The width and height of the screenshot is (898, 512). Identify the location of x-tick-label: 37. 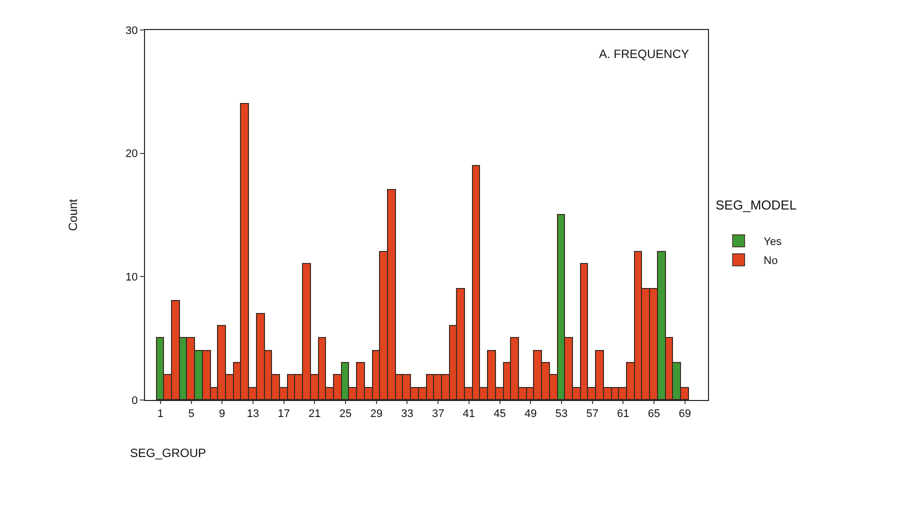
(438, 414).